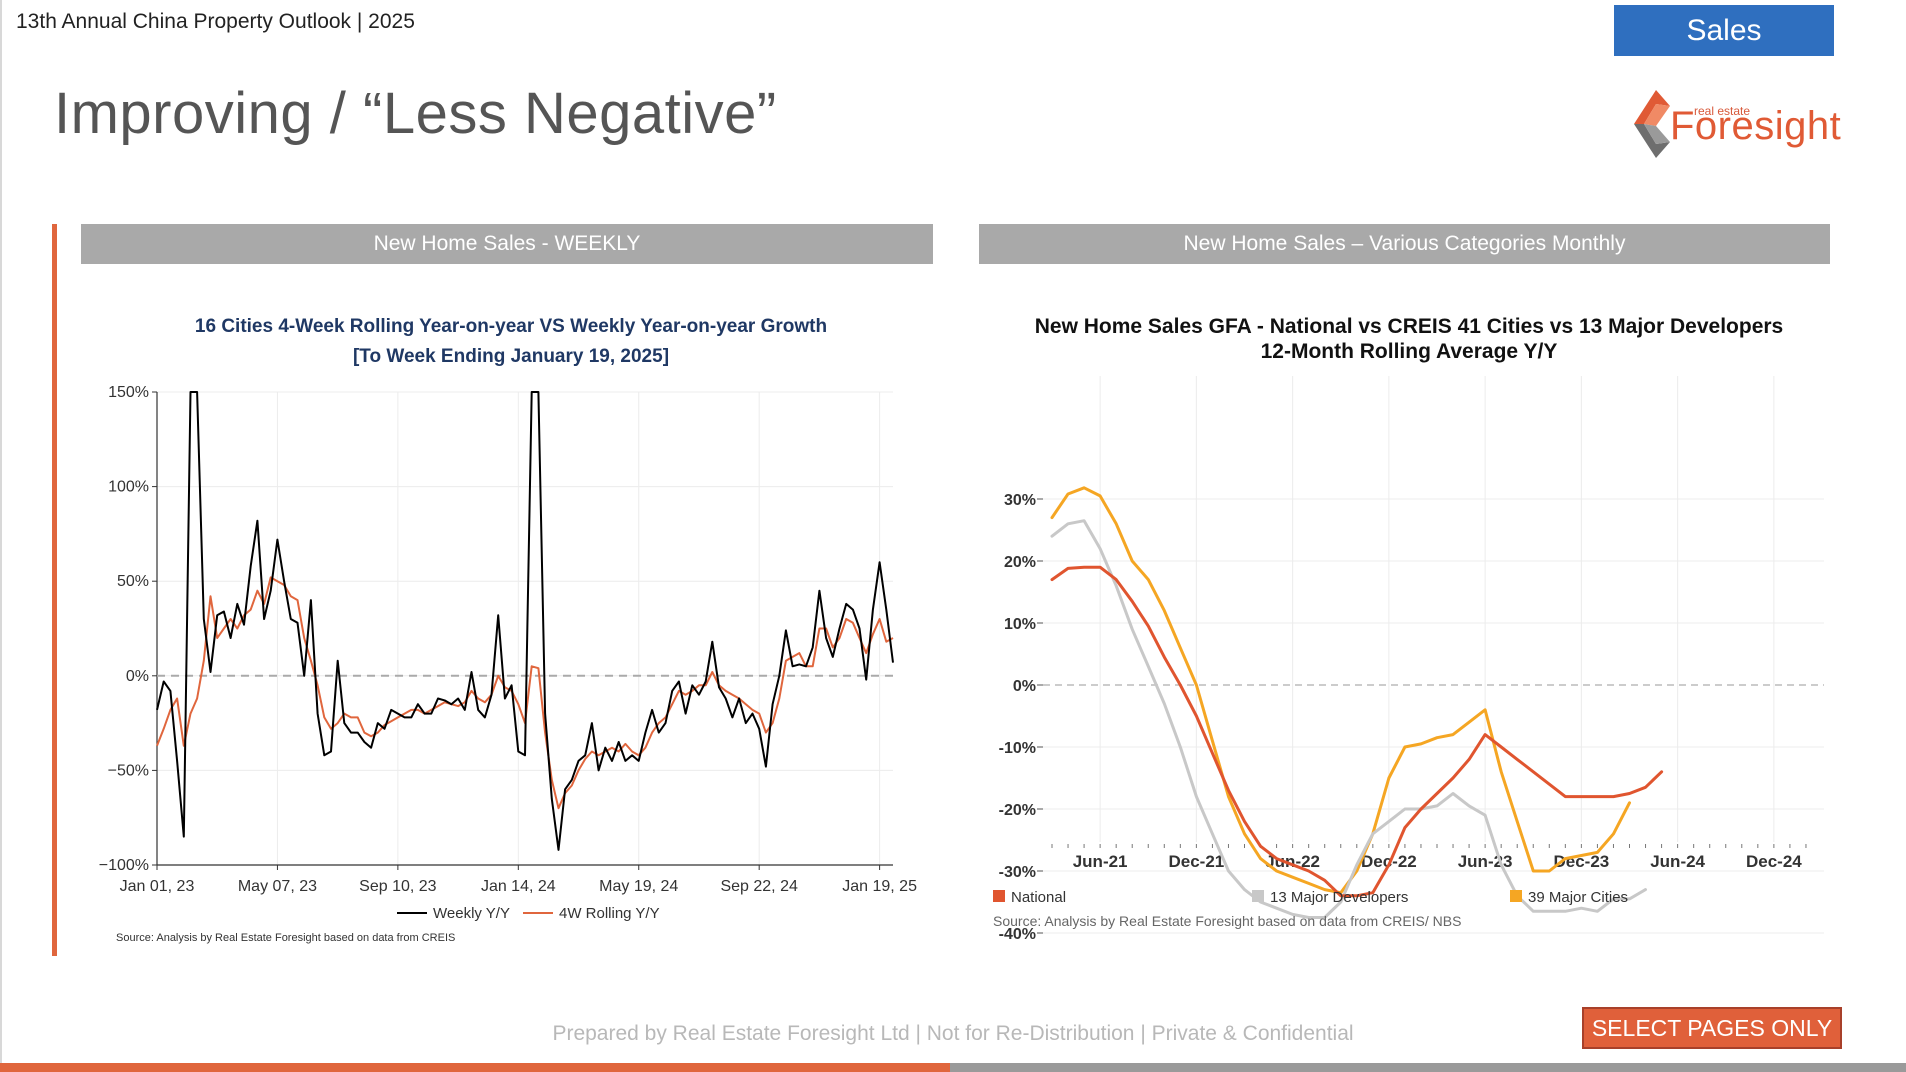 This screenshot has height=1072, width=1906. What do you see at coordinates (1652, 124) in the screenshot?
I see `logo-diamond-icon` at bounding box center [1652, 124].